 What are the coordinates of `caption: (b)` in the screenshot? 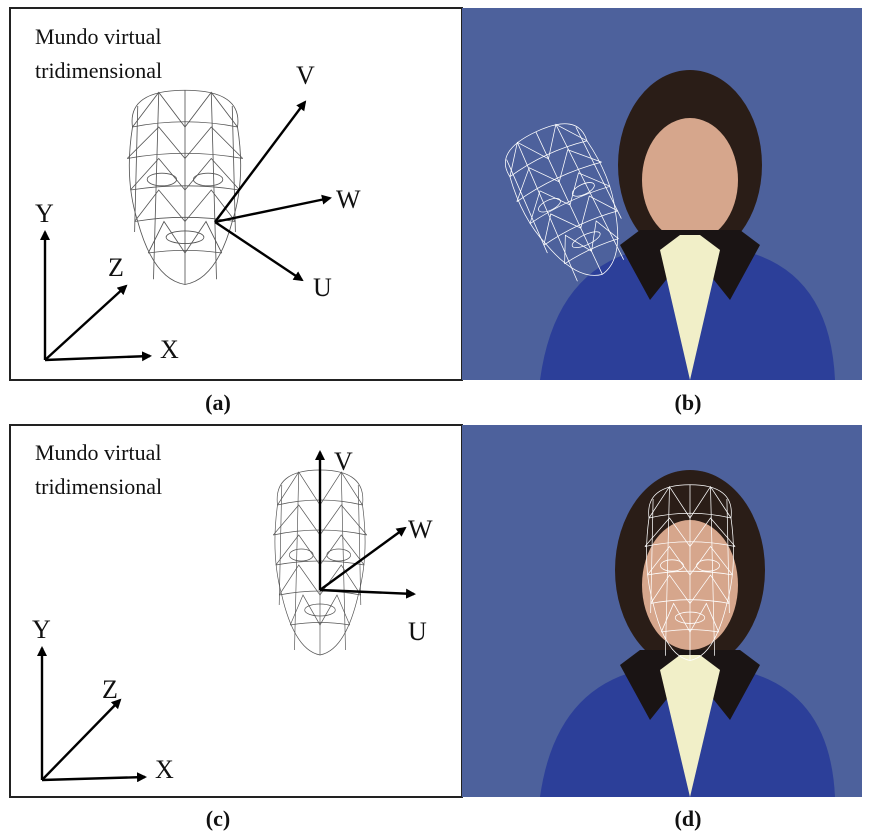 It's located at (688, 402).